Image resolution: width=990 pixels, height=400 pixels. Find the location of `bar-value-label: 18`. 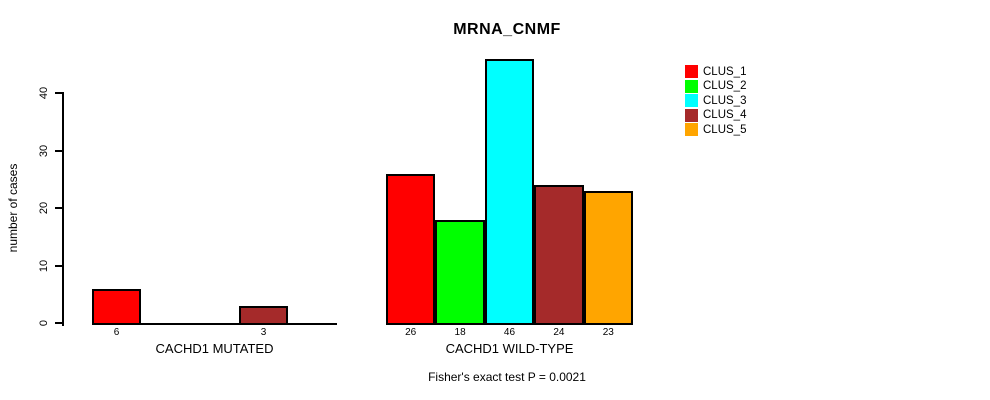

bar-value-label: 18 is located at coordinates (460, 332).